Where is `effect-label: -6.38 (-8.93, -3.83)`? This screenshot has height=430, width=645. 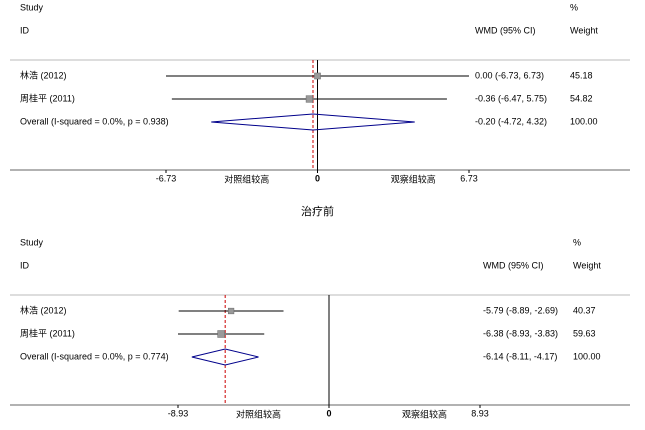 effect-label: -6.38 (-8.93, -3.83) is located at coordinates (520, 333).